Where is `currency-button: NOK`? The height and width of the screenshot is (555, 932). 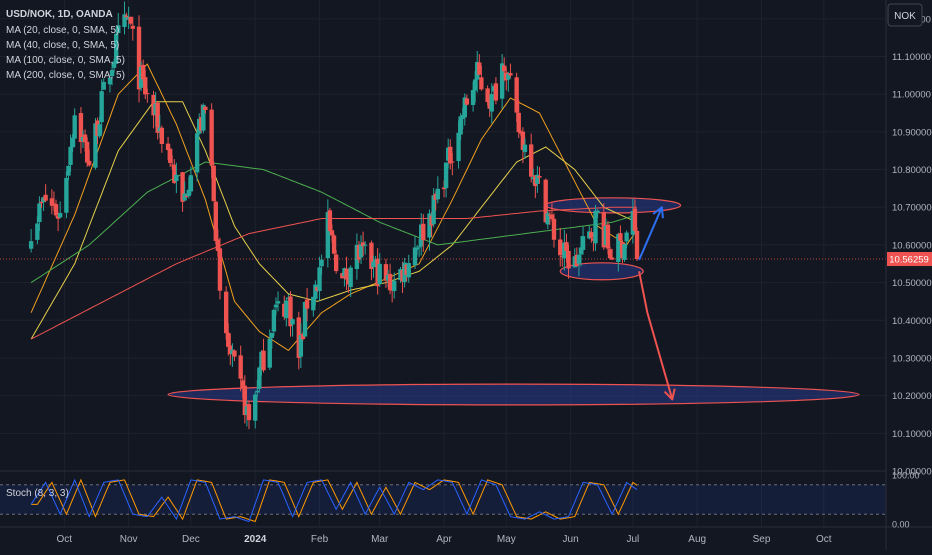 currency-button: NOK is located at coordinates (905, 15).